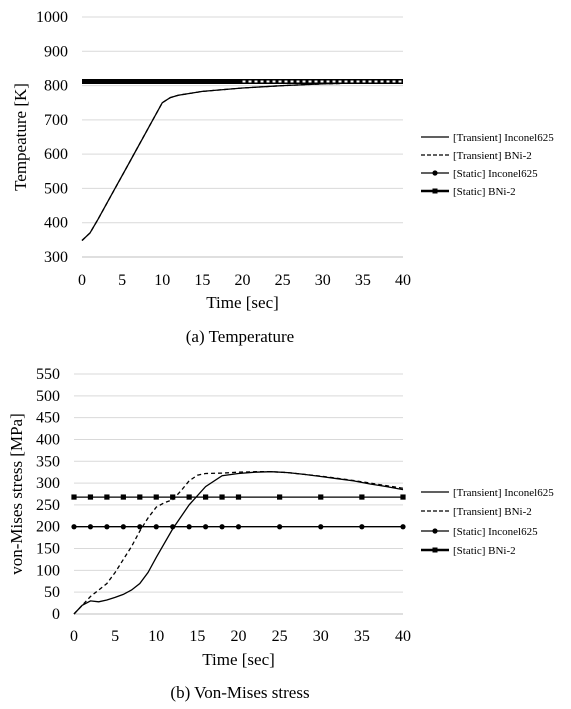  I want to click on y-tick-label: 800, so click(56, 86).